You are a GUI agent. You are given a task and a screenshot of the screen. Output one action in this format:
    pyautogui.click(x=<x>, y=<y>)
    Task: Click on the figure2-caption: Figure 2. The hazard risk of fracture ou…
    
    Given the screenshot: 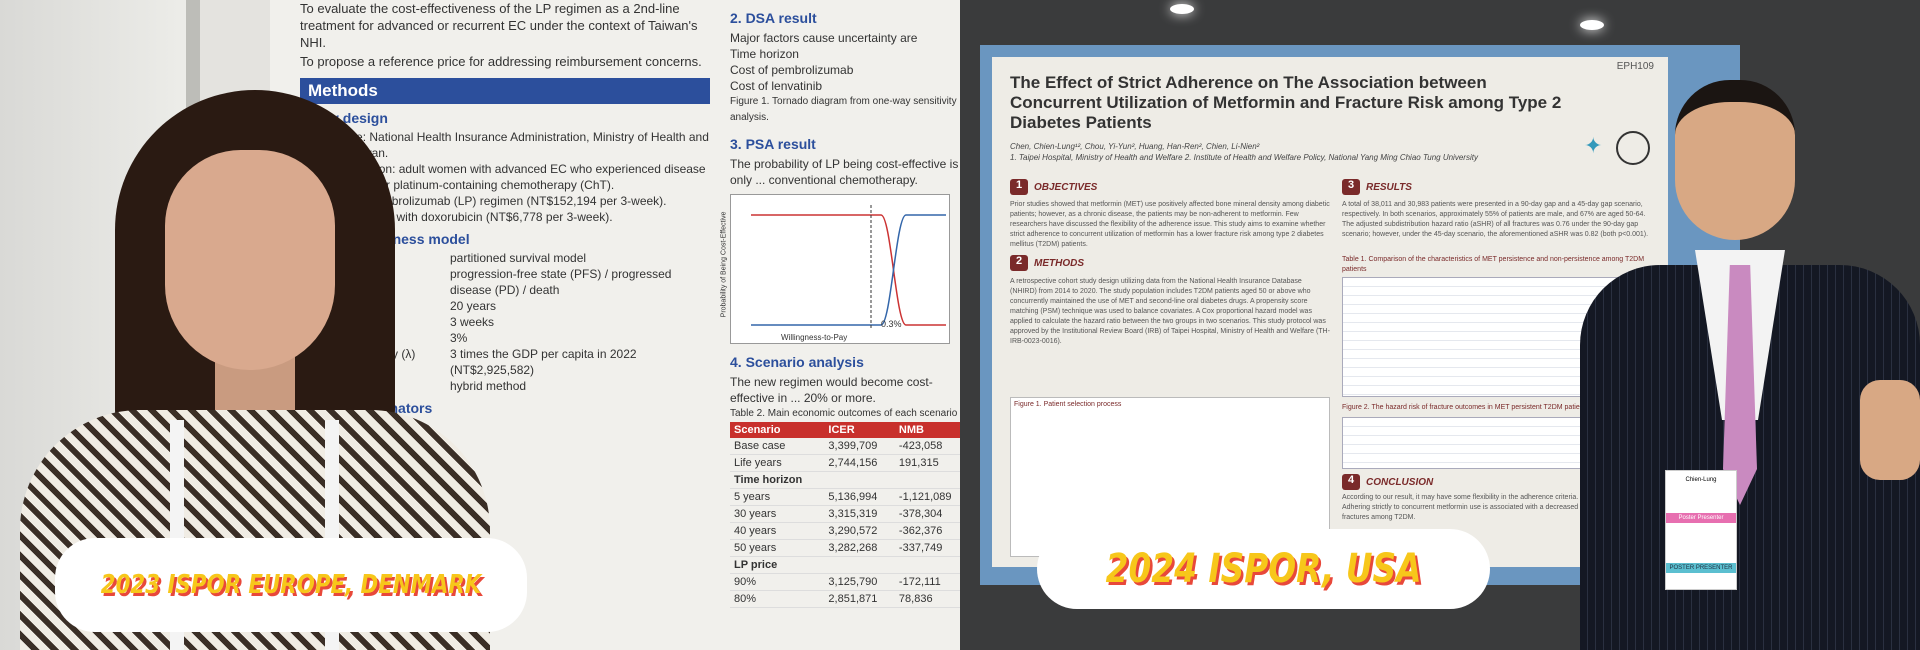 What is the action you would take?
    pyautogui.click(x=1466, y=407)
    